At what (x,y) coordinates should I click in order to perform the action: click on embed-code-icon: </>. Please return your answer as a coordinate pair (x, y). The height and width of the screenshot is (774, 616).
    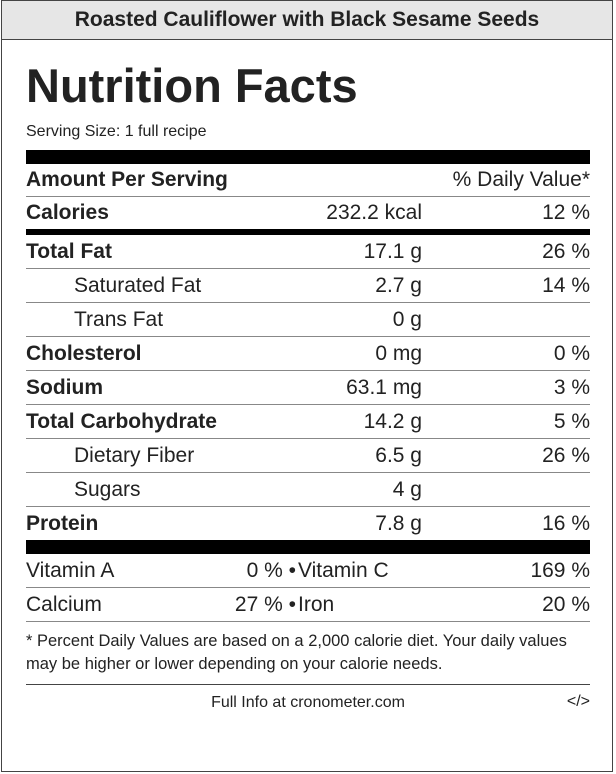
    Looking at the image, I should click on (578, 701).